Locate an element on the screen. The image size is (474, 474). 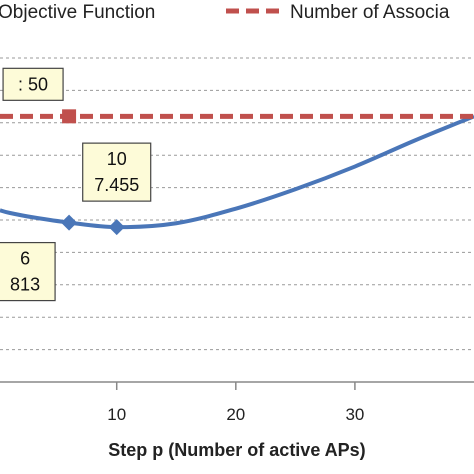
x-tick-label: 10 is located at coordinates (116, 414).